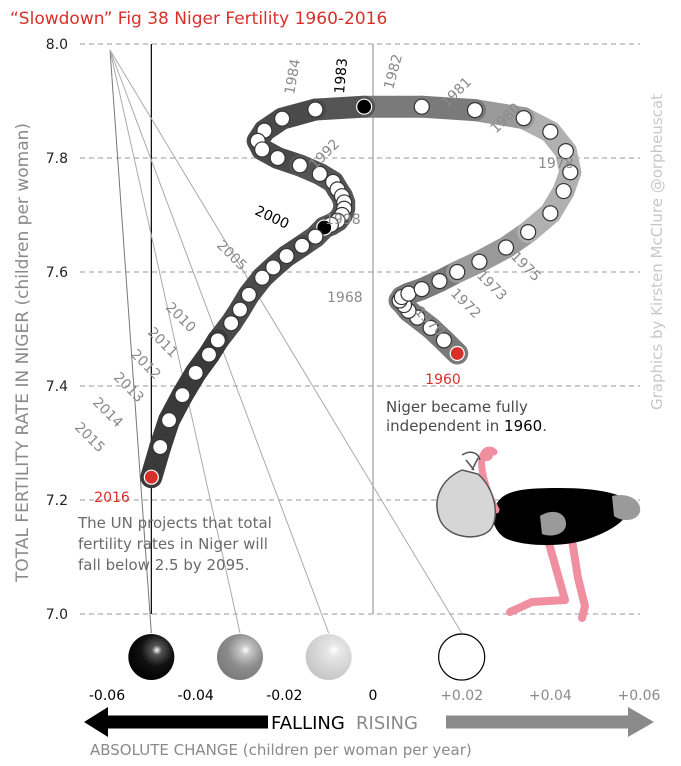  Describe the element at coordinates (364, 106) in the screenshot. I see `point-1983` at that location.